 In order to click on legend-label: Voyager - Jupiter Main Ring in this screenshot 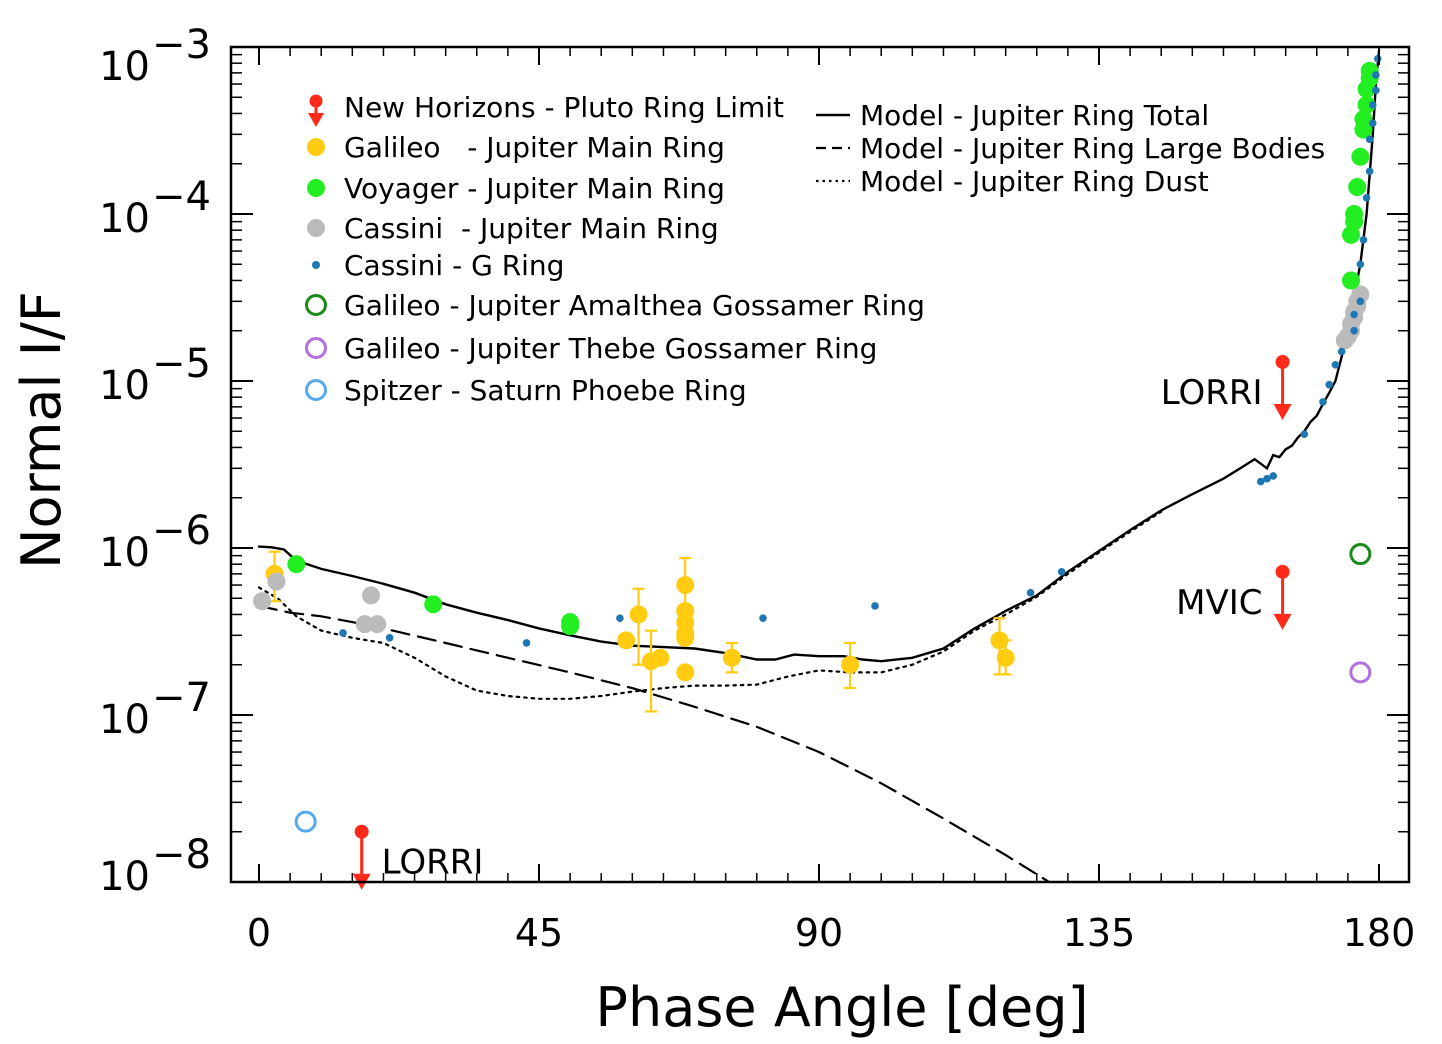, I will do `click(534, 188)`.